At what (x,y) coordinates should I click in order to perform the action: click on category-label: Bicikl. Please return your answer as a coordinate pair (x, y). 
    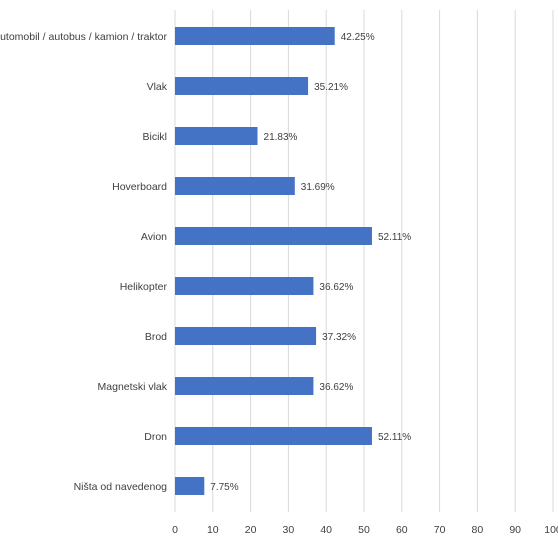
    Looking at the image, I should click on (154, 137).